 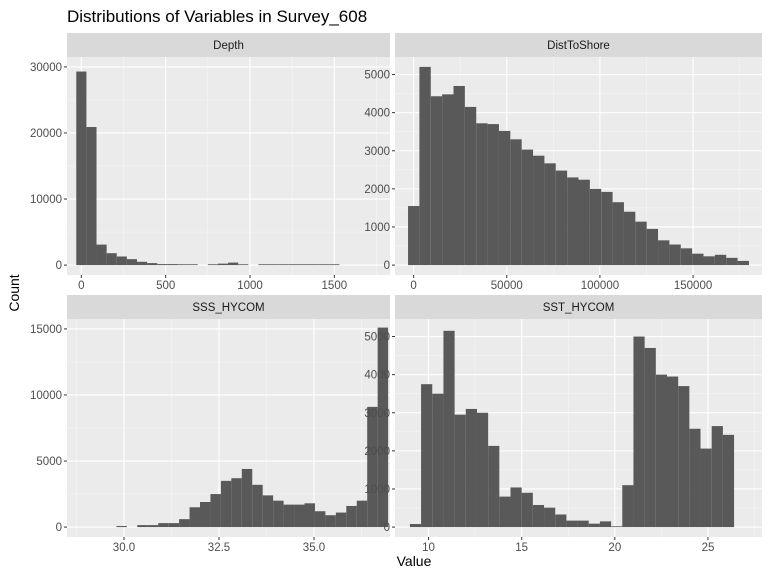 I want to click on x-tick-label: 50000, so click(x=507, y=286).